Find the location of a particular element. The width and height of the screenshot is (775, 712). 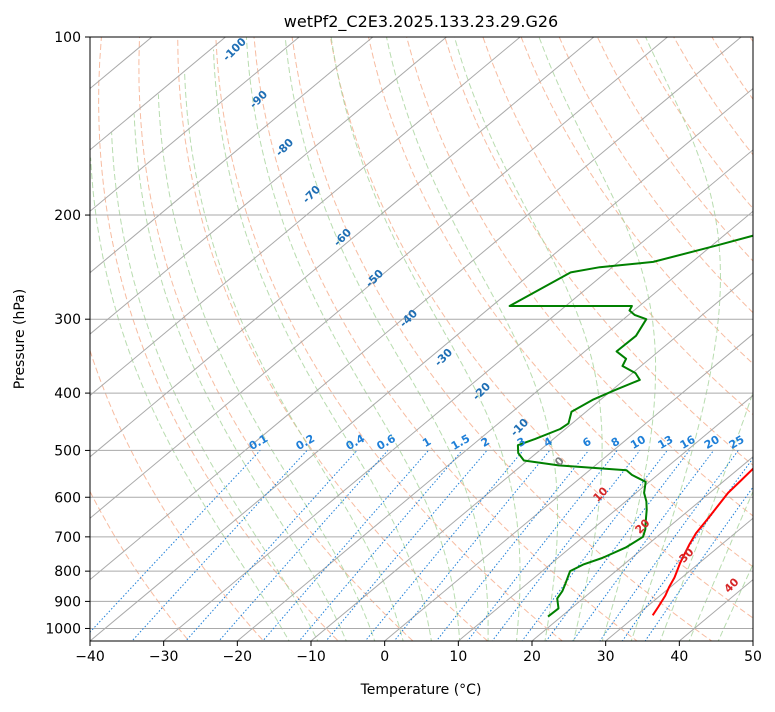

mixing-ratio-label: 1.5 is located at coordinates (460, 442).